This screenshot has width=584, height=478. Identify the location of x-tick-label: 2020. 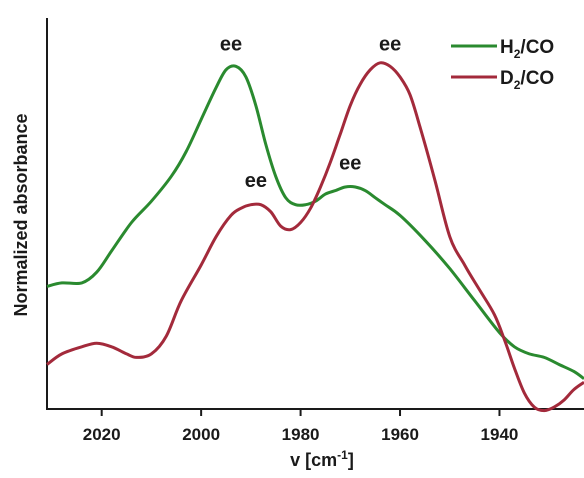
(102, 434).